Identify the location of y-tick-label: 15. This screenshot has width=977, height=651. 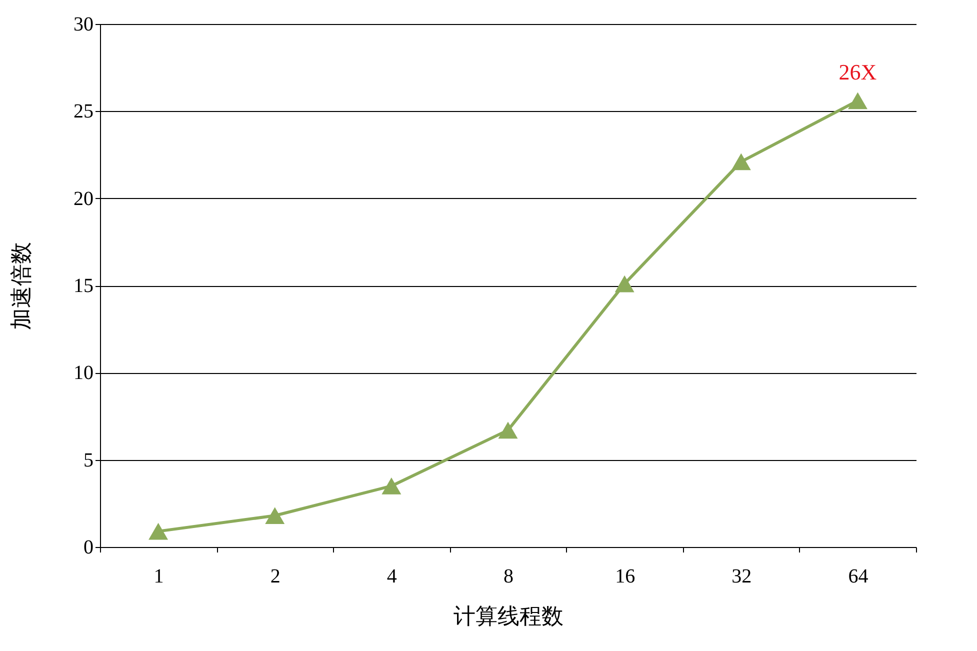
(84, 286).